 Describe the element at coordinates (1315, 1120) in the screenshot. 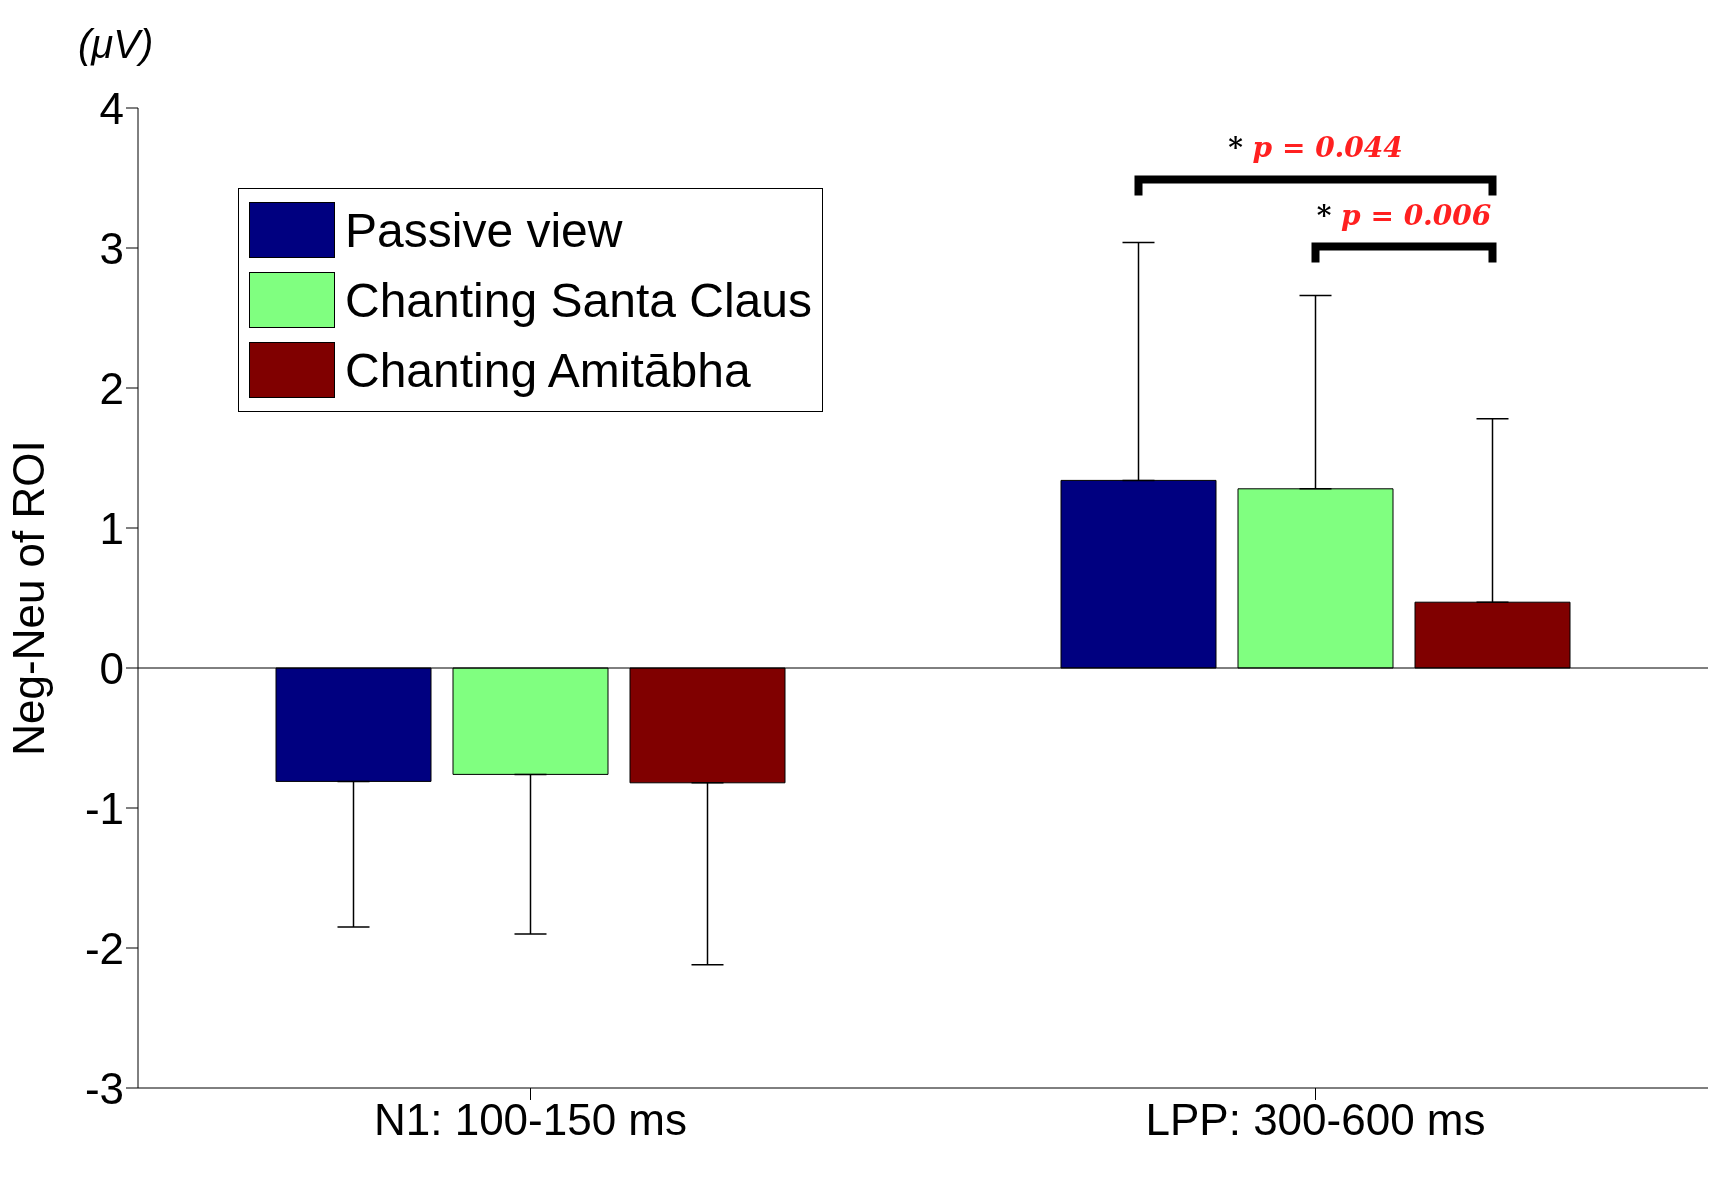

I see `x-tick-label: LPP: 300-600 ms` at that location.